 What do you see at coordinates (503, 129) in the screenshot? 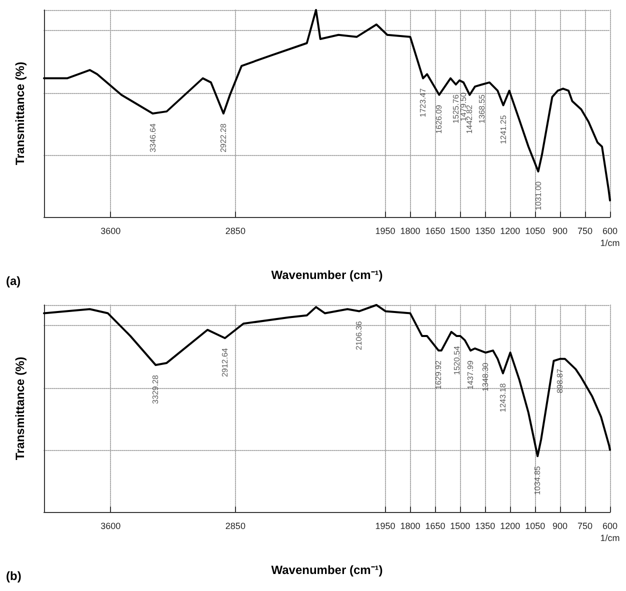
I see `annotation: 1241.25` at bounding box center [503, 129].